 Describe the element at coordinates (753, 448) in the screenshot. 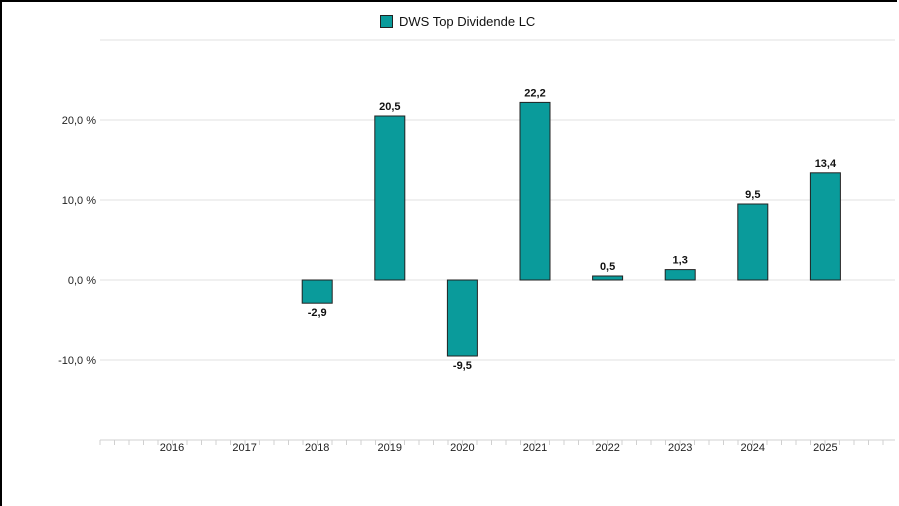

I see `x-tick-label: 2024` at that location.